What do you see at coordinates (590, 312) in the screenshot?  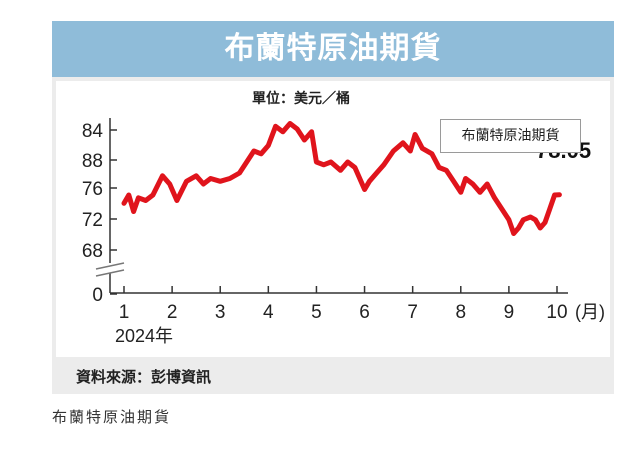 I see `x-unit-label: (月)` at bounding box center [590, 312].